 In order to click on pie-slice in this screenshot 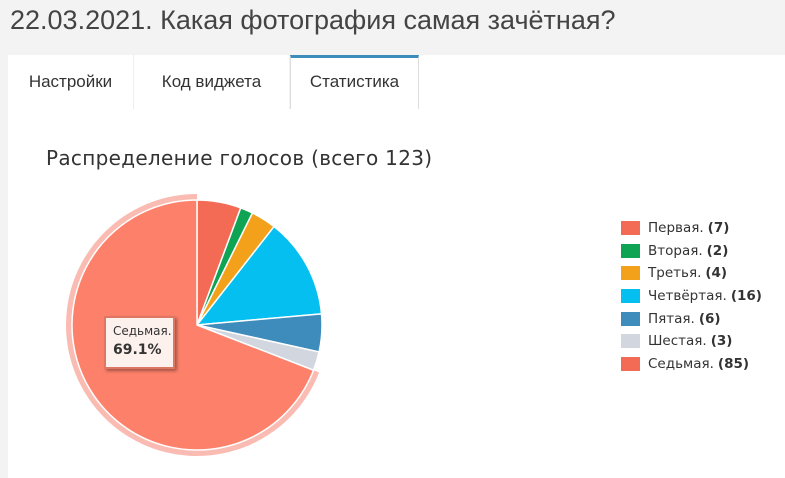, I will do `click(259, 275)`.